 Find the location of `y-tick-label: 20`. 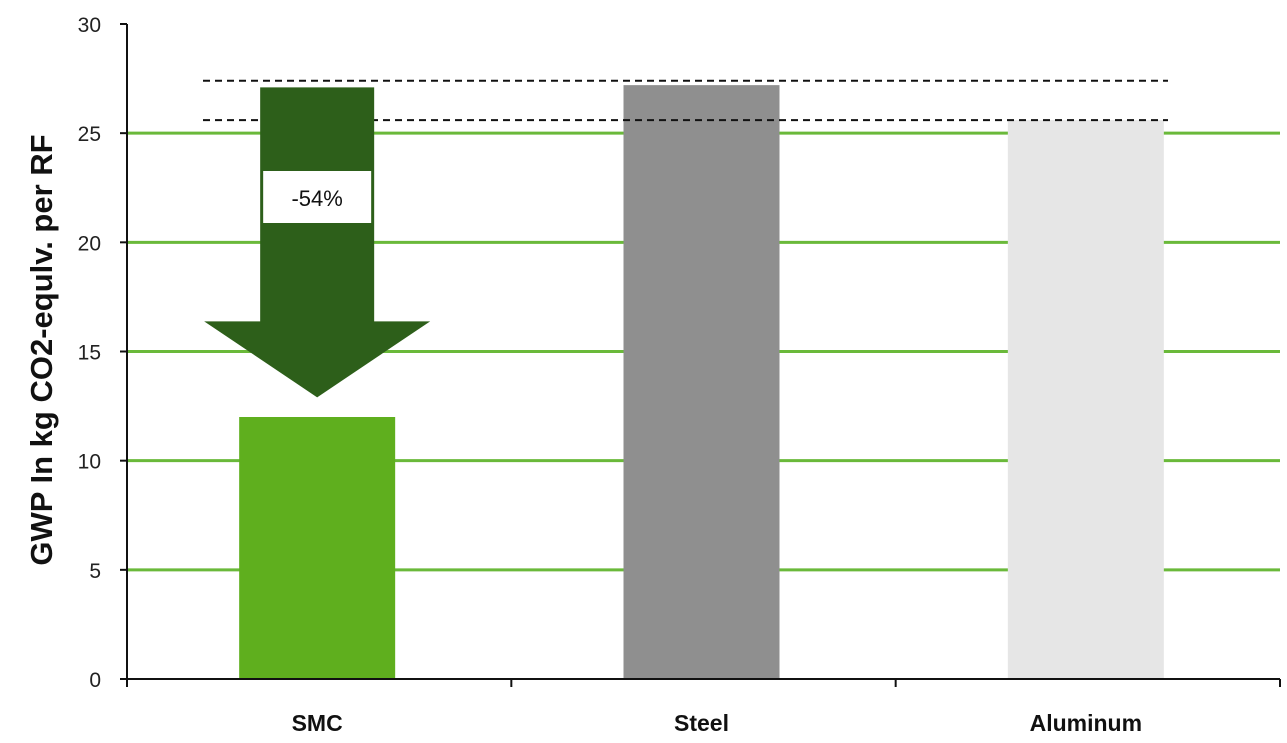

y-tick-label: 20 is located at coordinates (89, 243).